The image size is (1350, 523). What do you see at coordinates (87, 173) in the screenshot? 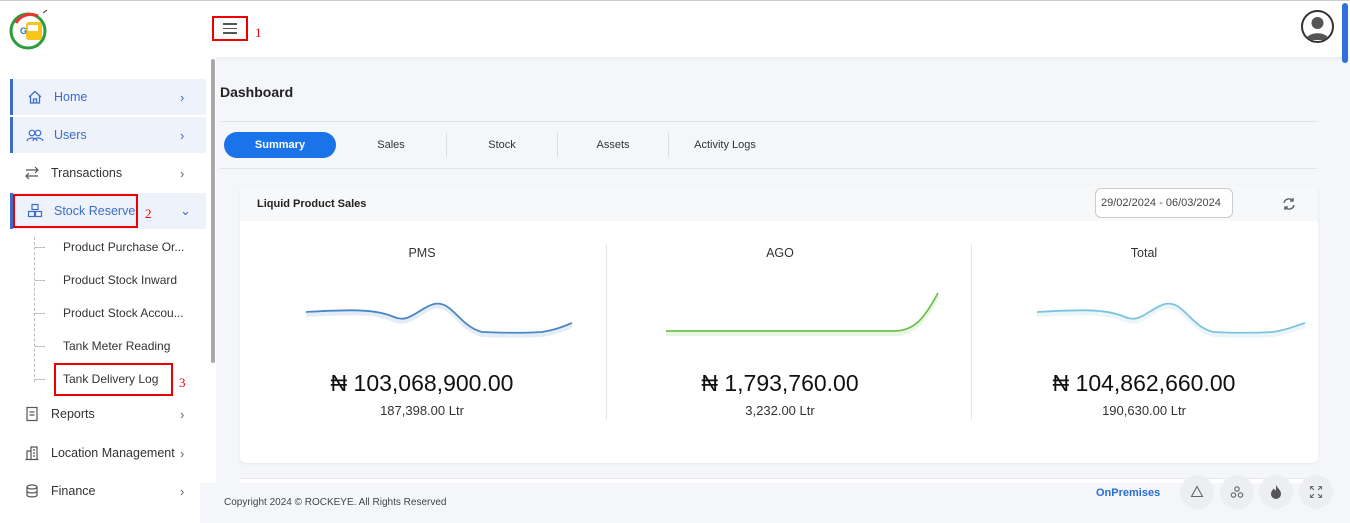
I see `sidebar-item-label: Transactions` at bounding box center [87, 173].